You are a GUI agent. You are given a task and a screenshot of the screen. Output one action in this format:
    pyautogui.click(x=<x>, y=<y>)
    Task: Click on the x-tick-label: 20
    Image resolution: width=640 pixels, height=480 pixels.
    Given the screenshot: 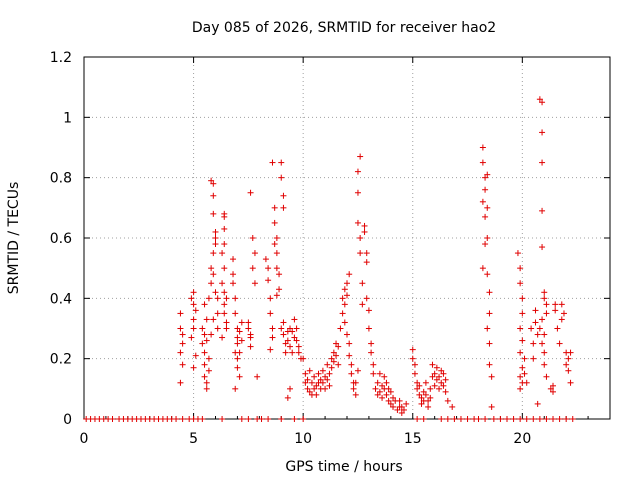 What is the action you would take?
    pyautogui.click(x=522, y=439)
    